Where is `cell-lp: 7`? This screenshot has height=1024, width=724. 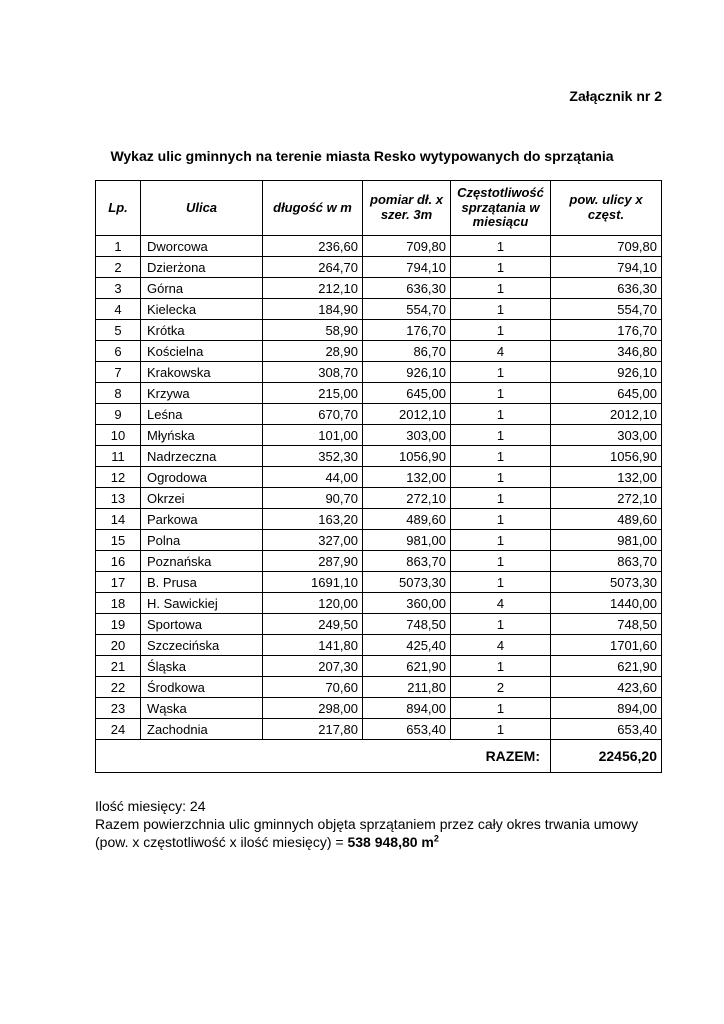 cell-lp: 7 is located at coordinates (118, 372).